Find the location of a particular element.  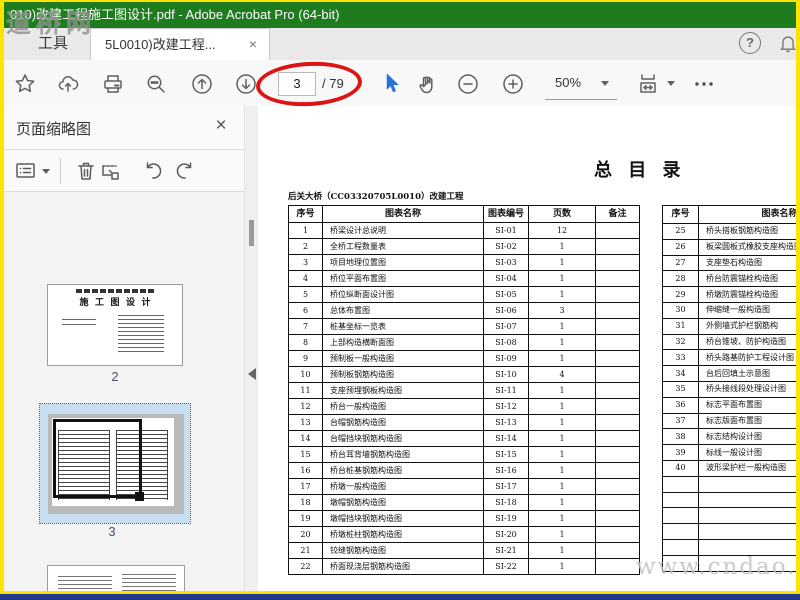

previous-page-icon is located at coordinates (202, 84).